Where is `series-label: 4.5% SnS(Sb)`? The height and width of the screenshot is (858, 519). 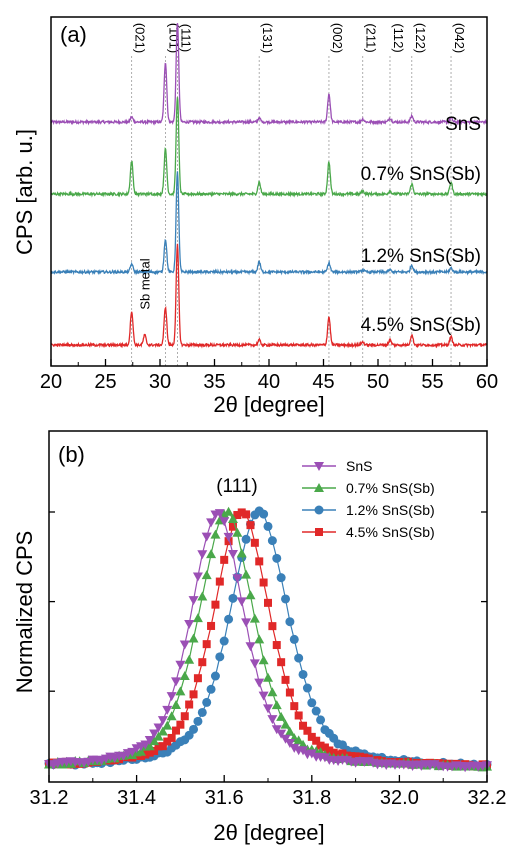 series-label: 4.5% SnS(Sb) is located at coordinates (421, 325).